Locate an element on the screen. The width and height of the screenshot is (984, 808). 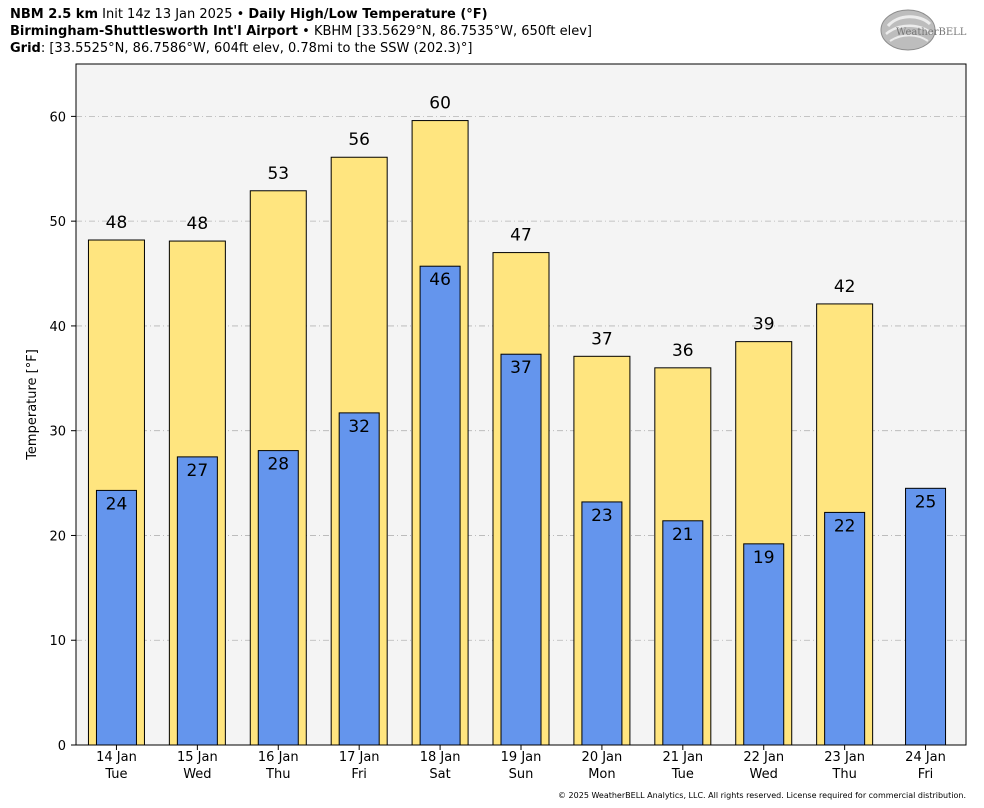
x-tick-label-date: 21 Jan is located at coordinates (682, 757).